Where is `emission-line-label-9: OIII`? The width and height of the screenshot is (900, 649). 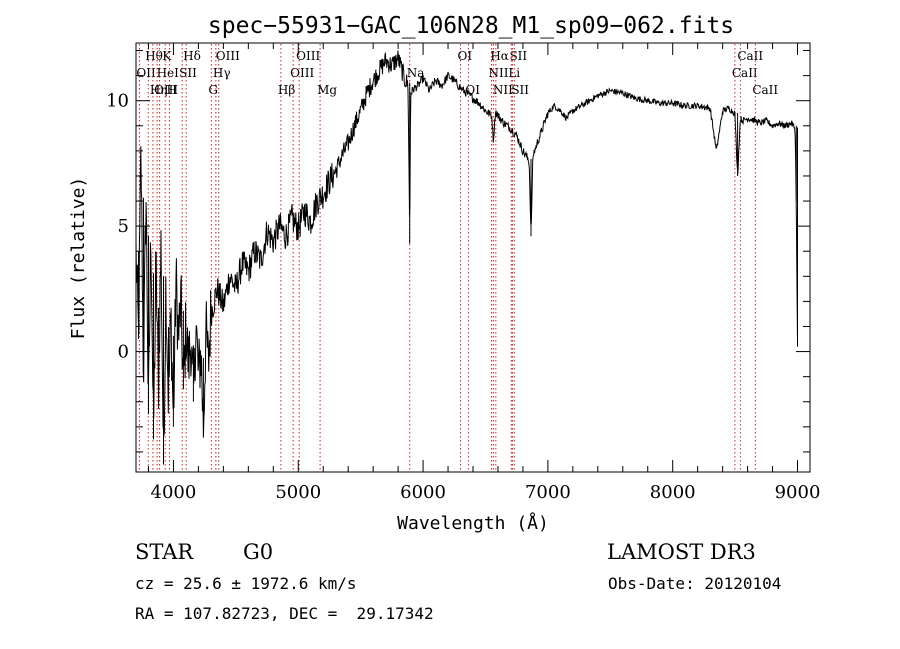
emission-line-label-9: OIII is located at coordinates (228, 56).